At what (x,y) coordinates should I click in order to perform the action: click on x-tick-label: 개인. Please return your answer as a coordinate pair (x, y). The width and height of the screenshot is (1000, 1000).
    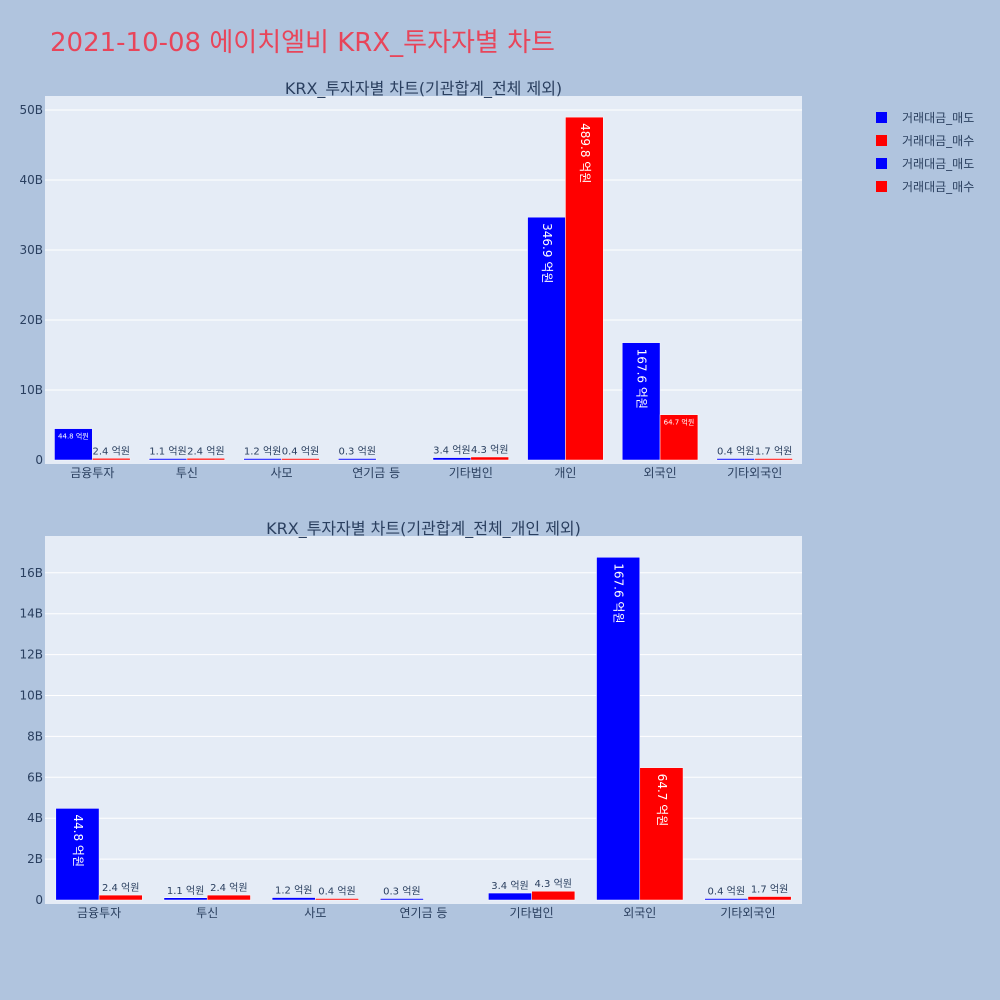
    Looking at the image, I should click on (565, 473).